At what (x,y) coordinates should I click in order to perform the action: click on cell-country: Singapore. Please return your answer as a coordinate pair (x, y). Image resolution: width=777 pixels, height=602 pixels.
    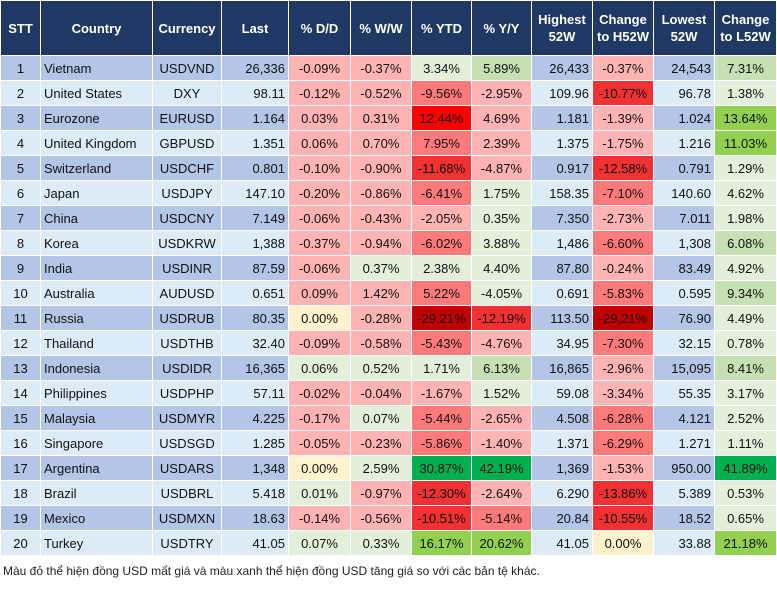
    Looking at the image, I should click on (96, 443).